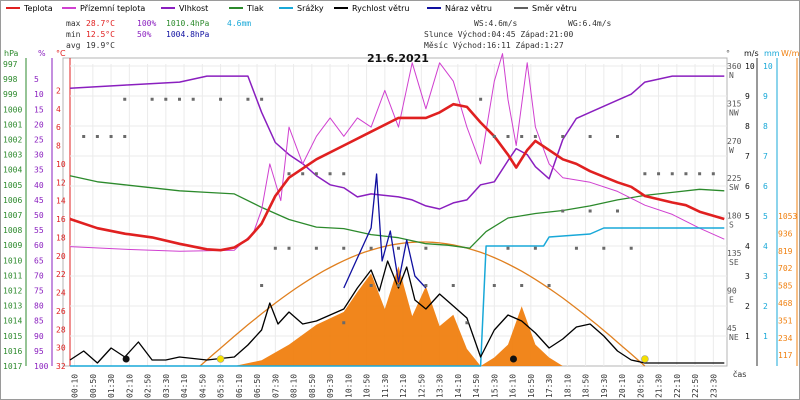 Image resolution: width=800 pixels, height=400 pixels. I want to click on tick-dir-deg: 270, so click(734, 141).